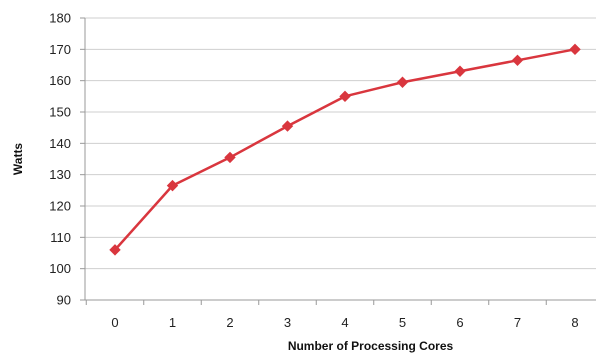 The height and width of the screenshot is (353, 596). Describe the element at coordinates (60, 237) in the screenshot. I see `y-tick-label: 110` at that location.